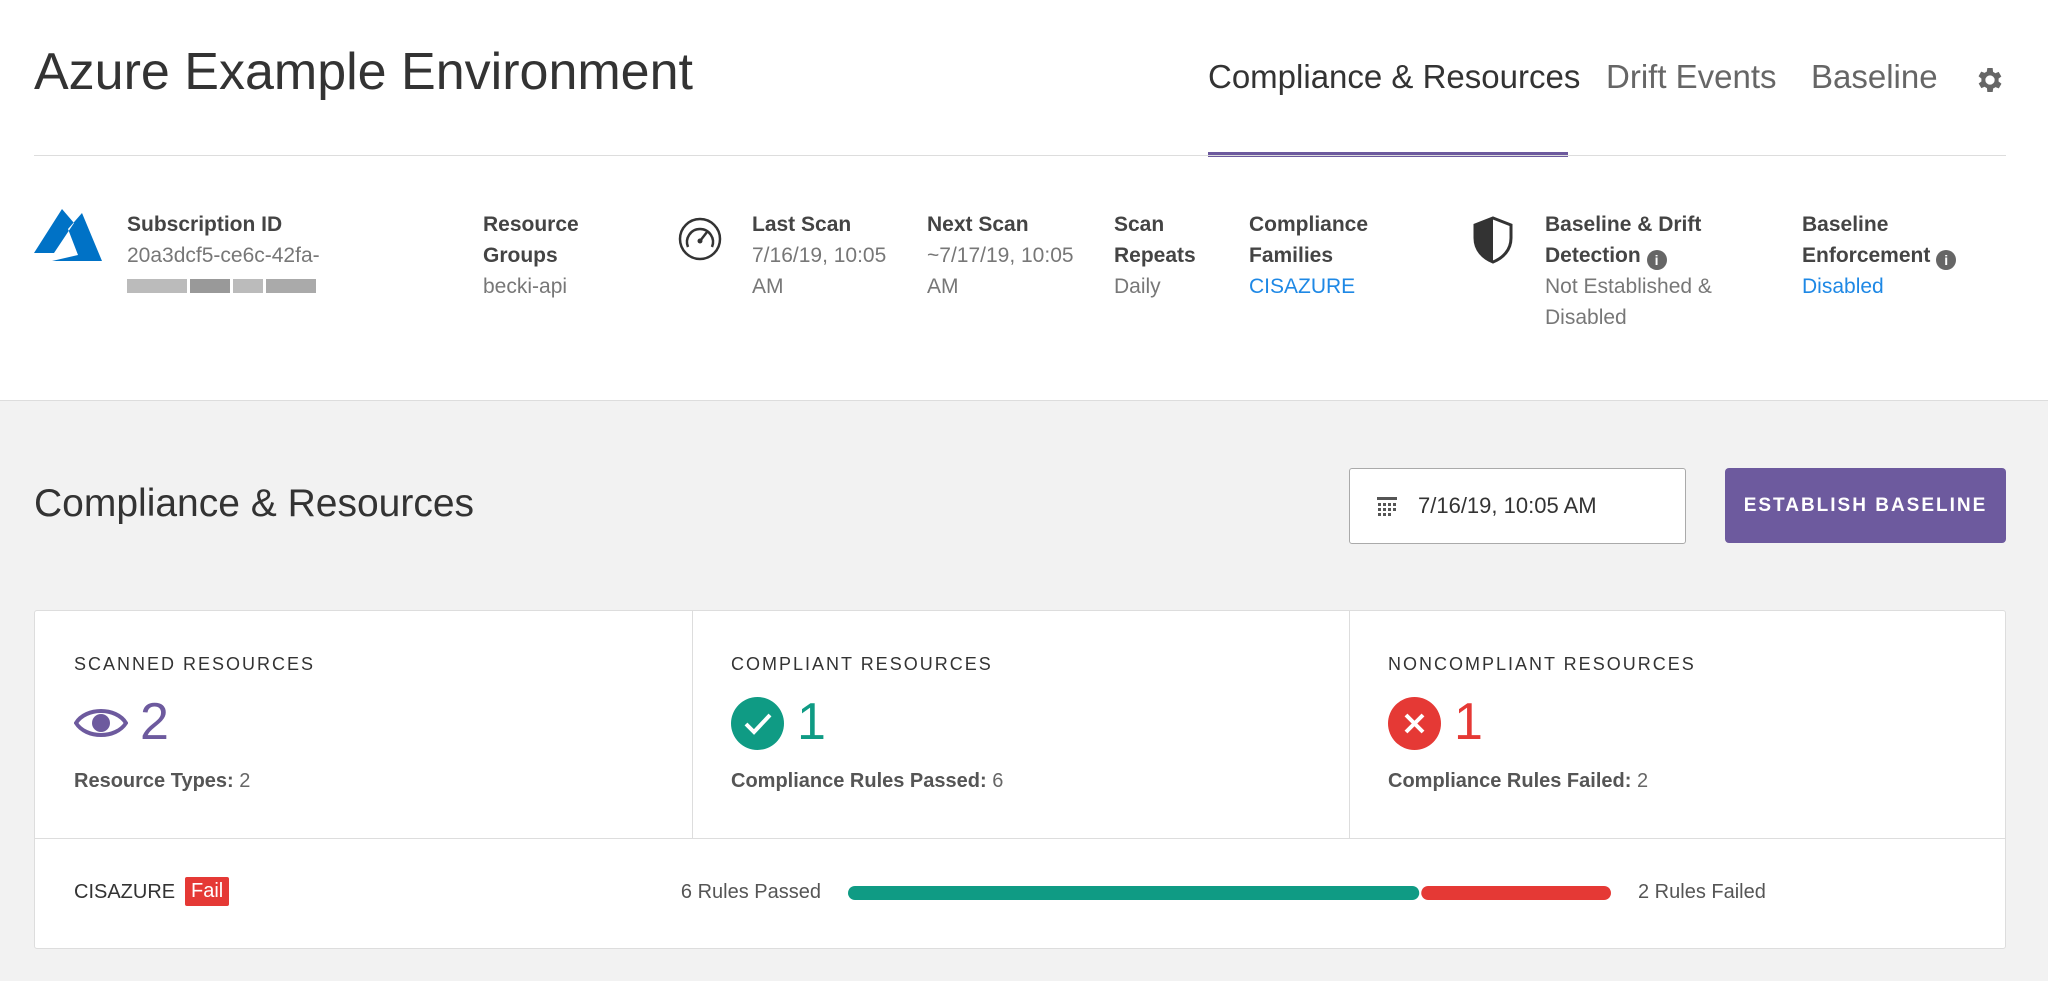 The image size is (2048, 981). Describe the element at coordinates (1874, 76) in the screenshot. I see `tab: Baseline` at that location.